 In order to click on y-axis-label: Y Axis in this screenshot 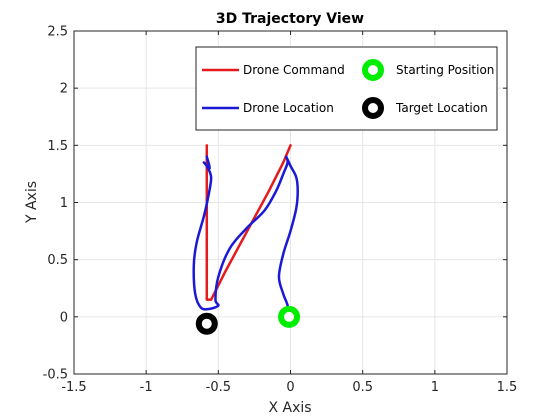, I will do `click(32, 202)`.